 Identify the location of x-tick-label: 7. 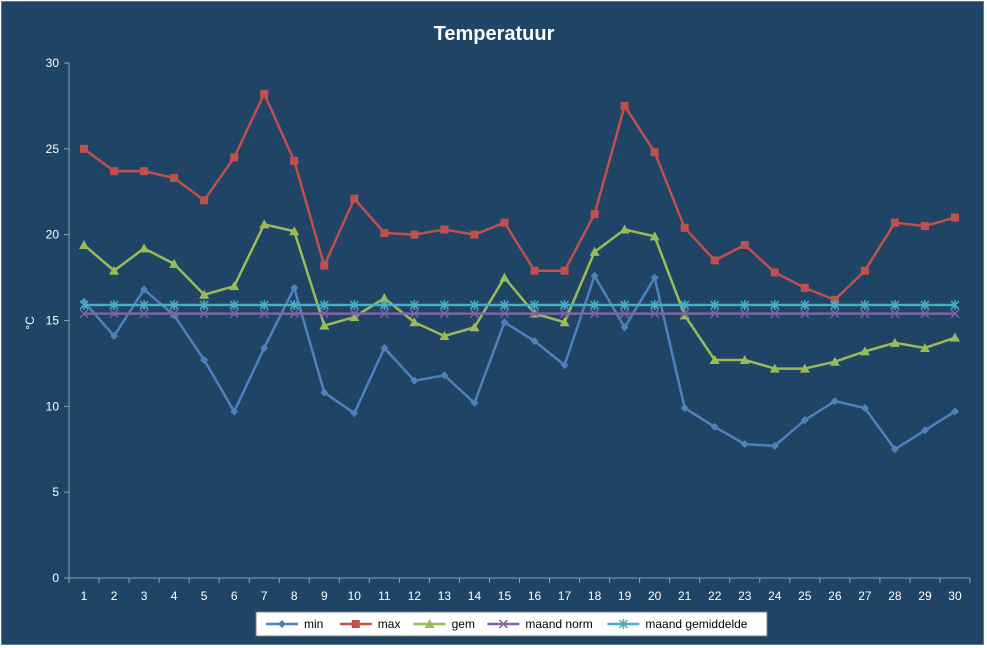
(264, 596).